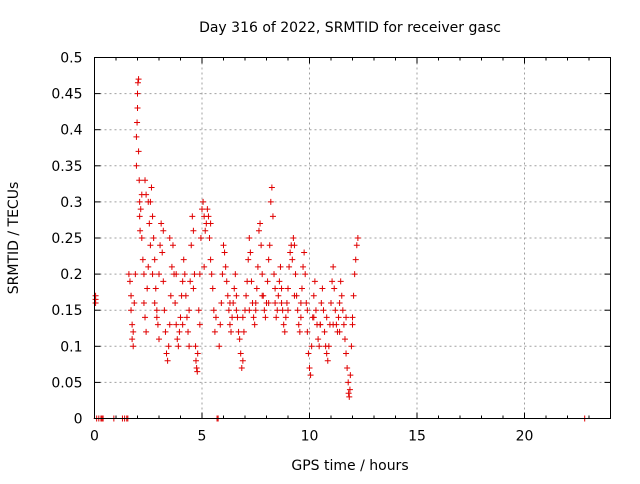  What do you see at coordinates (71, 275) in the screenshot?
I see `y-tick-label: 0.2` at bounding box center [71, 275].